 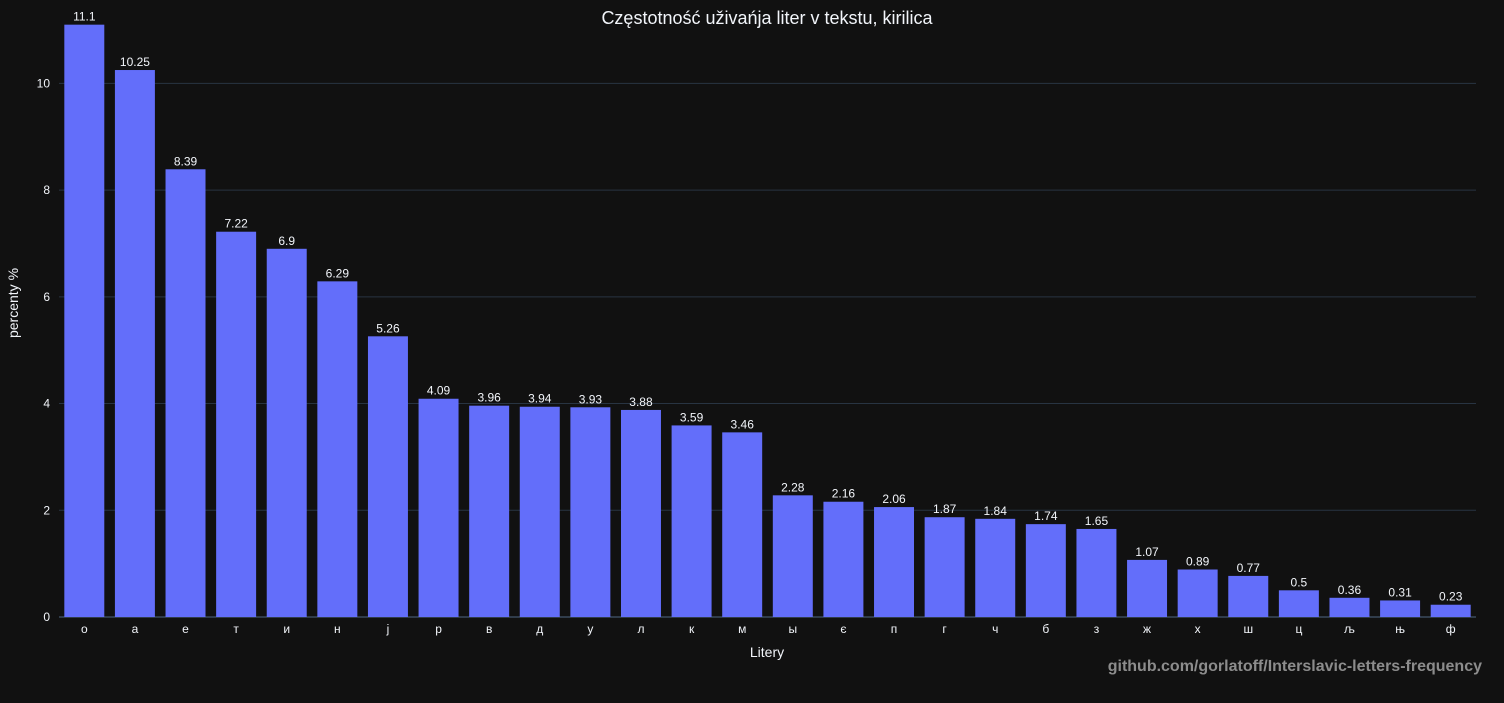 I want to click on data-label: 0.31, so click(x=1400, y=592).